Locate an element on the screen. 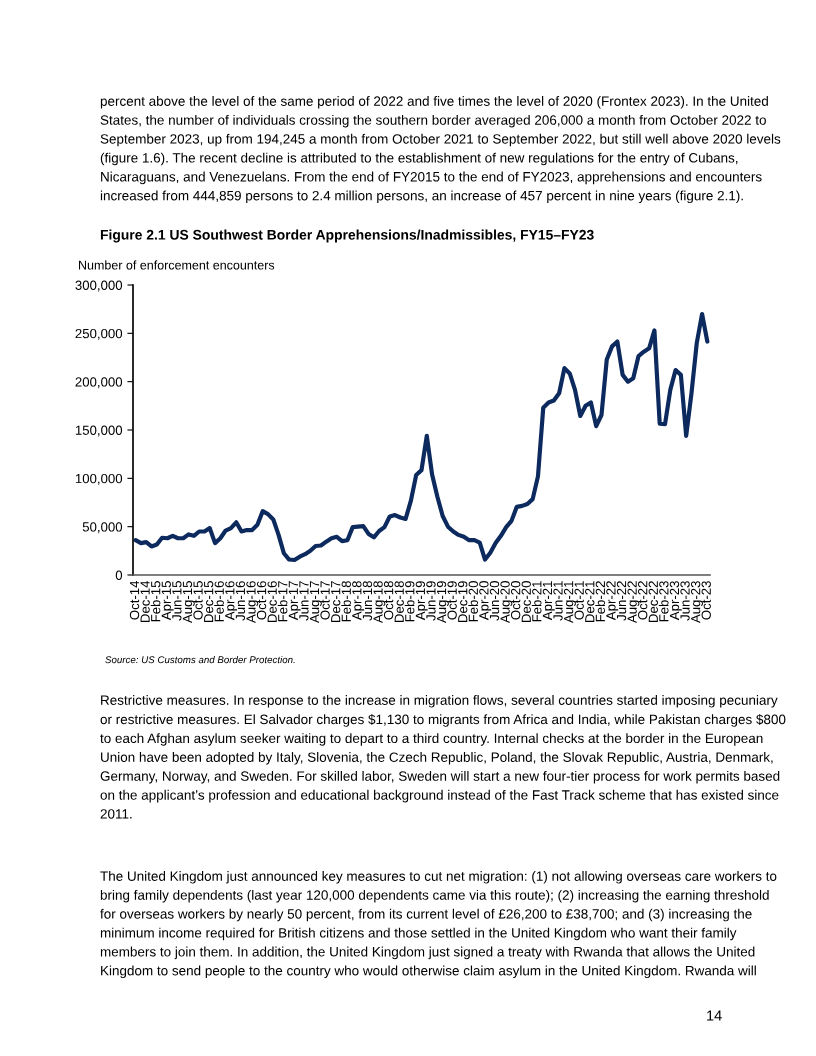 The image size is (816, 1056). x-tick-label: Feb-21 is located at coordinates (536, 601).